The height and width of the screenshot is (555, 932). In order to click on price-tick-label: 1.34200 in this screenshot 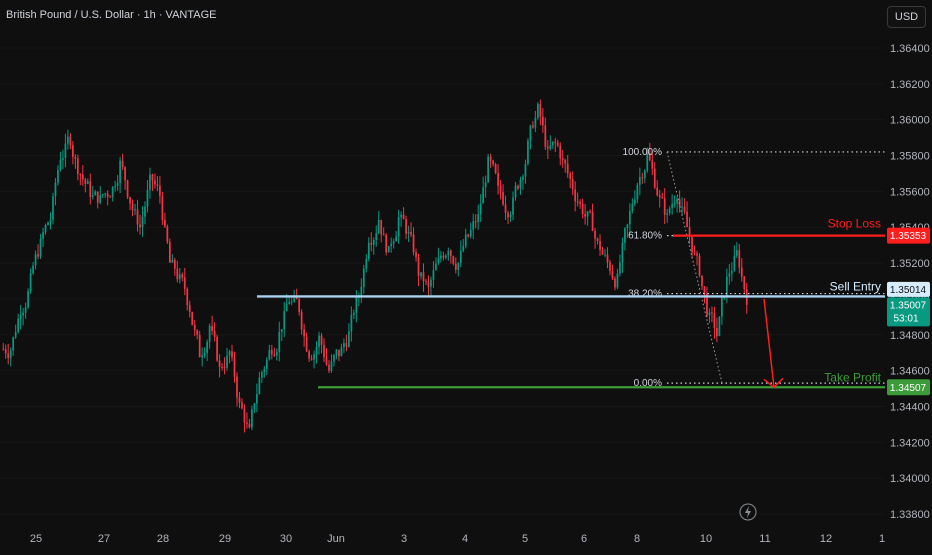, I will do `click(910, 443)`.